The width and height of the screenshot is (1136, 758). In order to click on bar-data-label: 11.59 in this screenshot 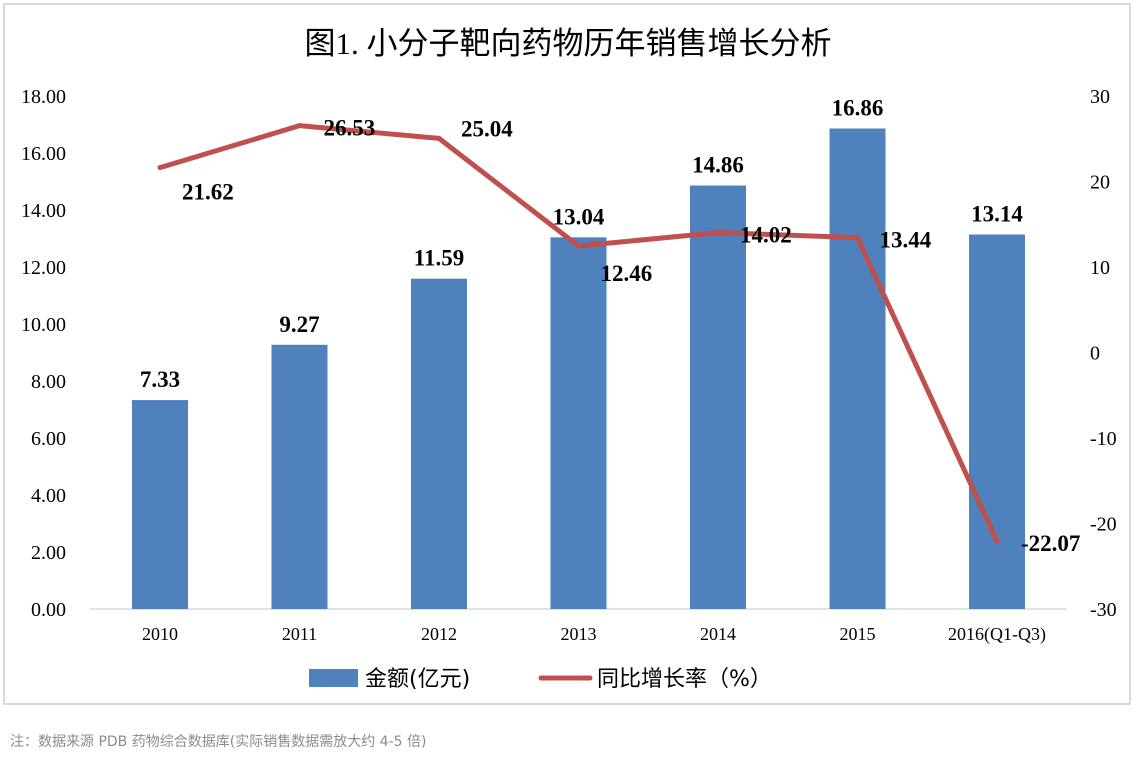, I will do `click(439, 258)`.